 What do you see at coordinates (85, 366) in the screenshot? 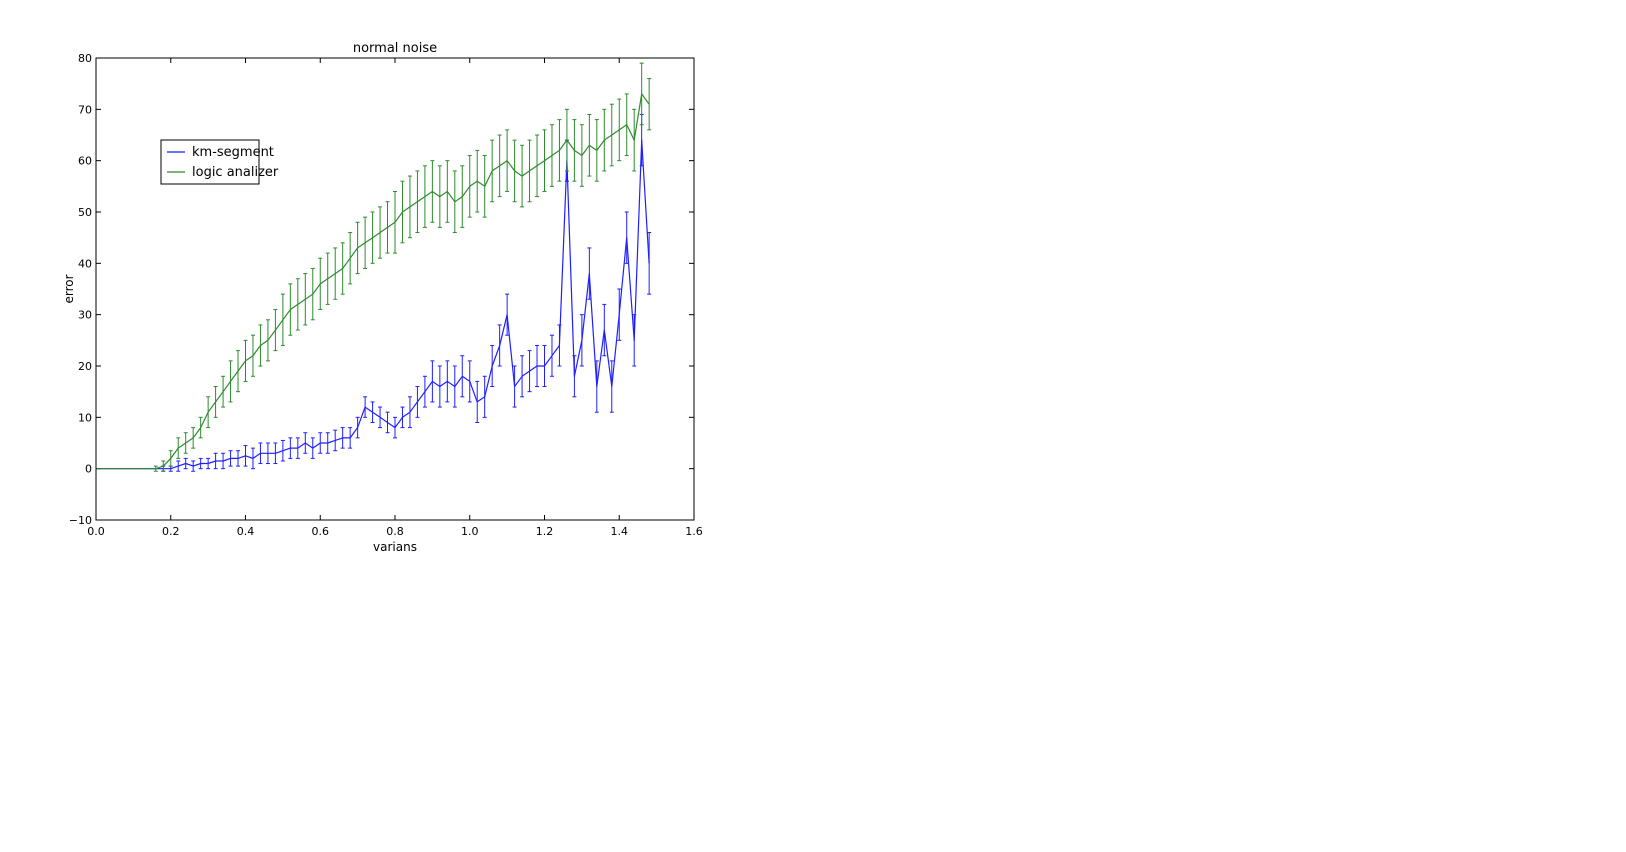
I see `y-tick-label: 20` at bounding box center [85, 366].